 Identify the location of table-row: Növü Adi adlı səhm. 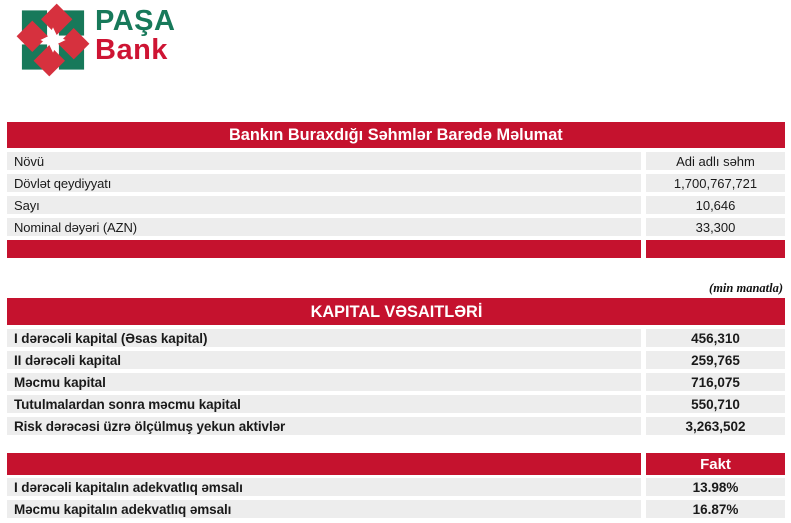
(396, 161).